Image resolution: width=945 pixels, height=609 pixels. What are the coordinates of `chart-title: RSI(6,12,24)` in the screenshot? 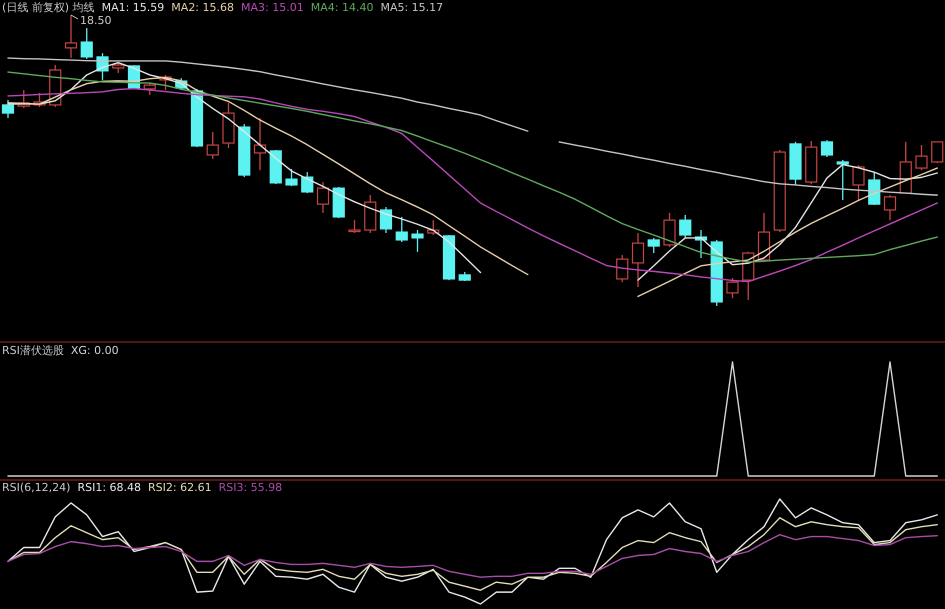 It's located at (36, 487).